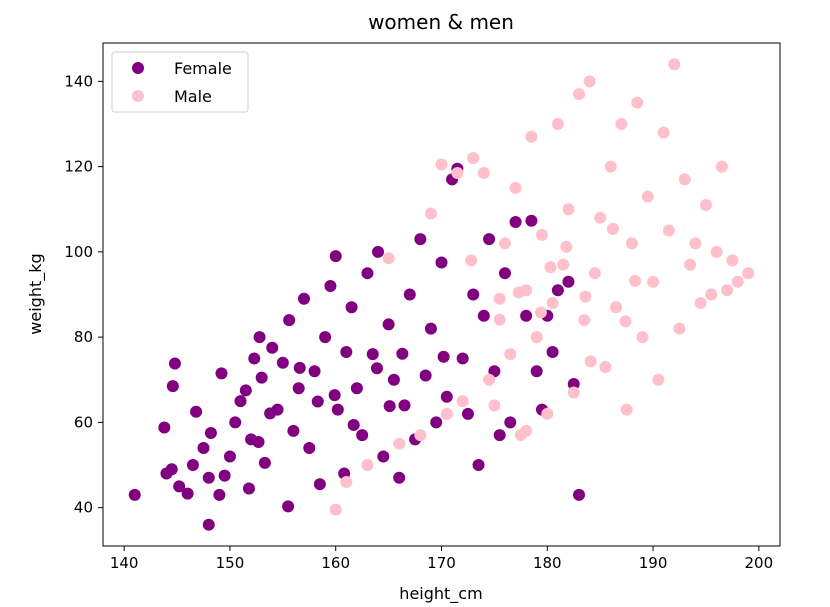 This screenshot has height=607, width=830. Describe the element at coordinates (83, 508) in the screenshot. I see `y-tick-label-40: 40` at that location.